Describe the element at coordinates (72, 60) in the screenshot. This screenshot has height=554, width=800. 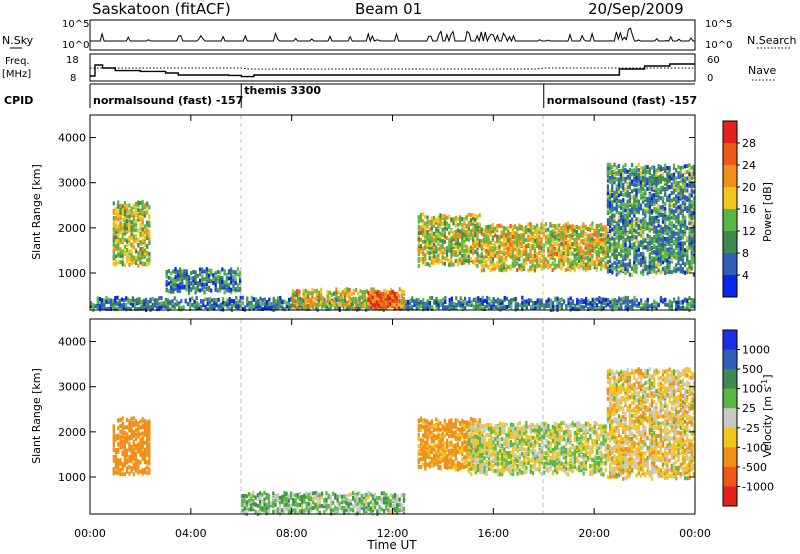
I see `freq-tick-top: 18` at that location.